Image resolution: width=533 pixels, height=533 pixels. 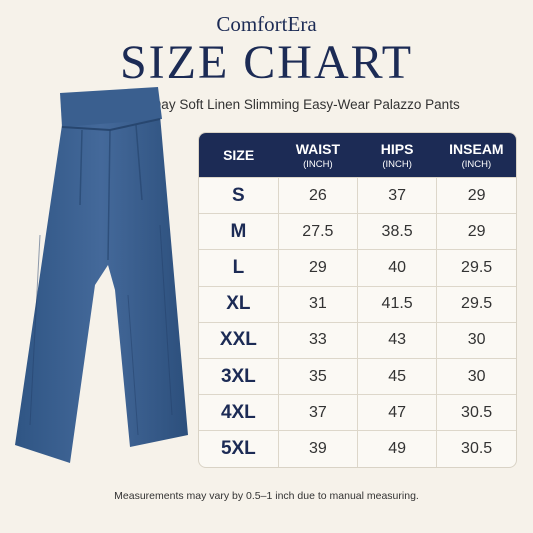 What do you see at coordinates (239, 231) in the screenshot?
I see `size-cell: M` at bounding box center [239, 231].